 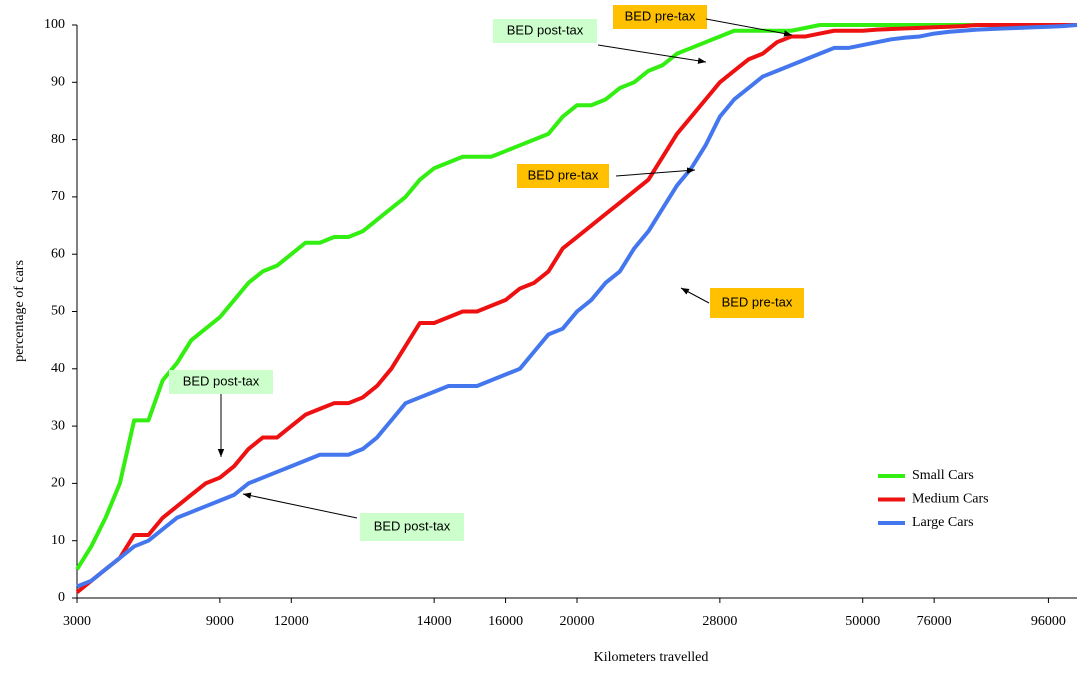 What do you see at coordinates (58, 540) in the screenshot?
I see `y-tick-label: 10` at bounding box center [58, 540].